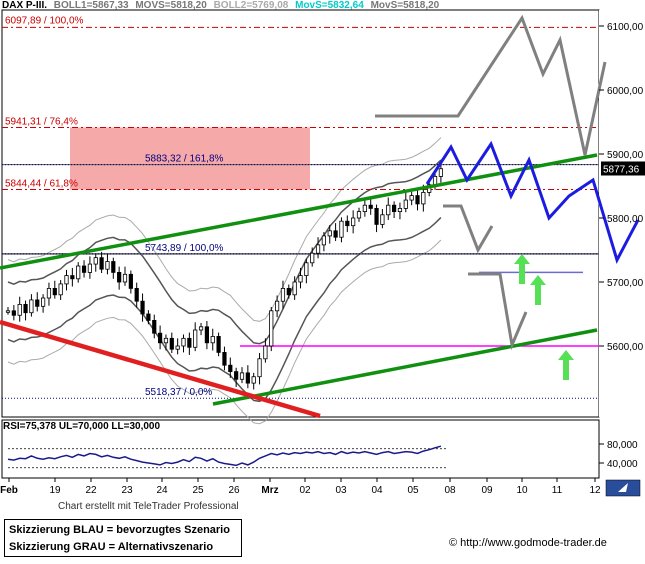 The width and height of the screenshot is (645, 564). I want to click on lower-trend-line, so click(405, 367).